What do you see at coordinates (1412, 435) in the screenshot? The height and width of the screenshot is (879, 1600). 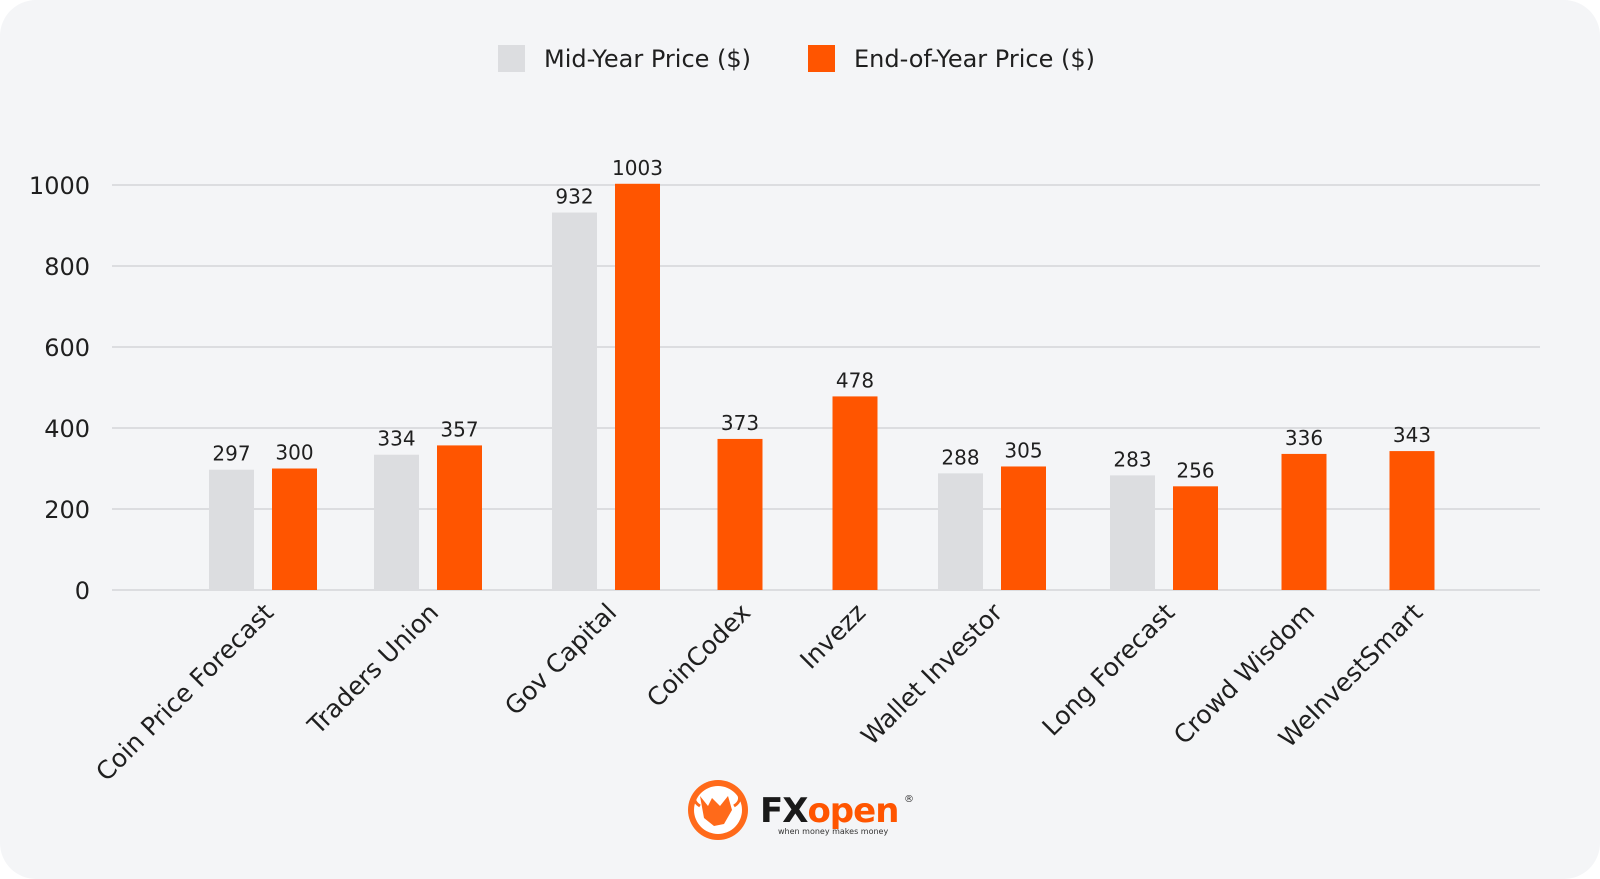 I see `data-label-weinvestsmart-end-of-year: 343` at bounding box center [1412, 435].